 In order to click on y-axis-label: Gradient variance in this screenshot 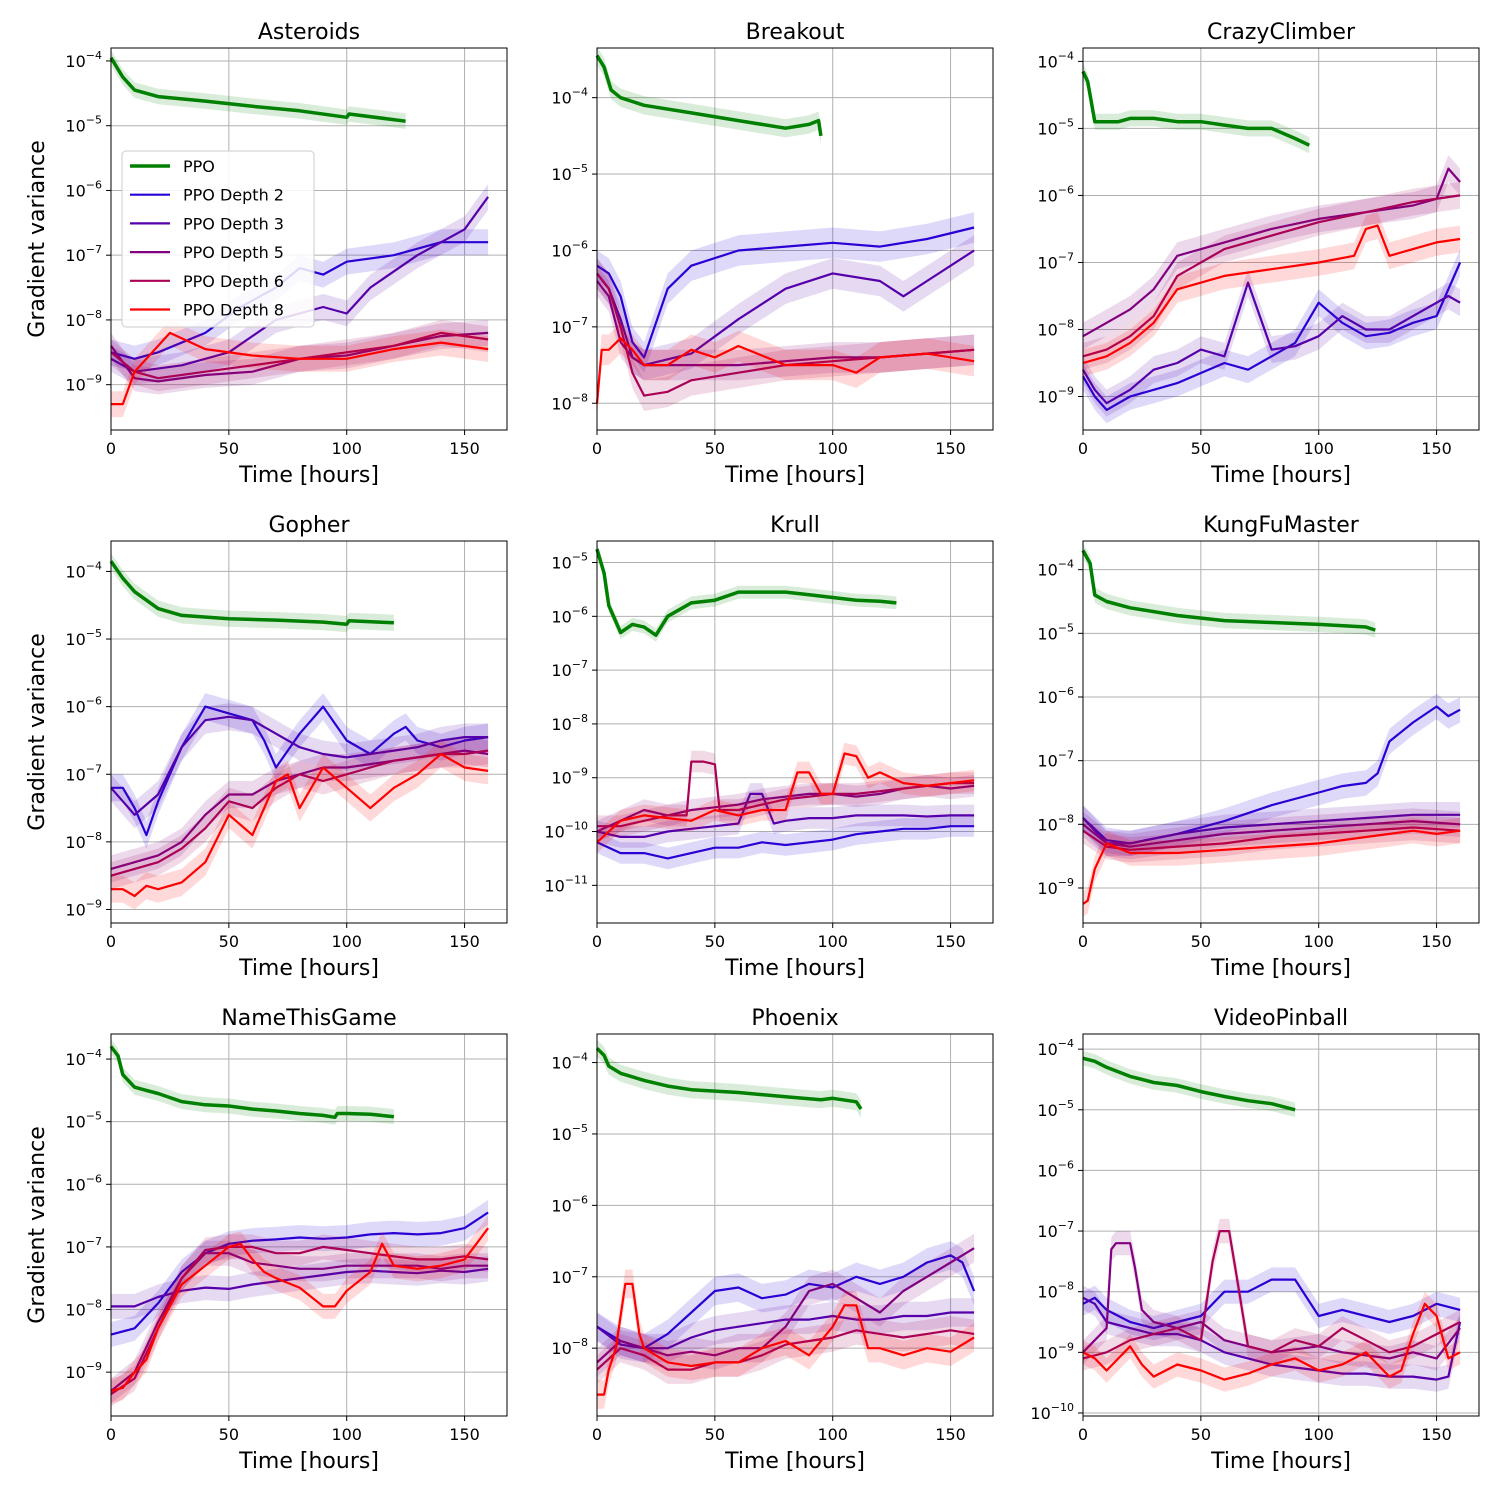, I will do `click(37, 238)`.